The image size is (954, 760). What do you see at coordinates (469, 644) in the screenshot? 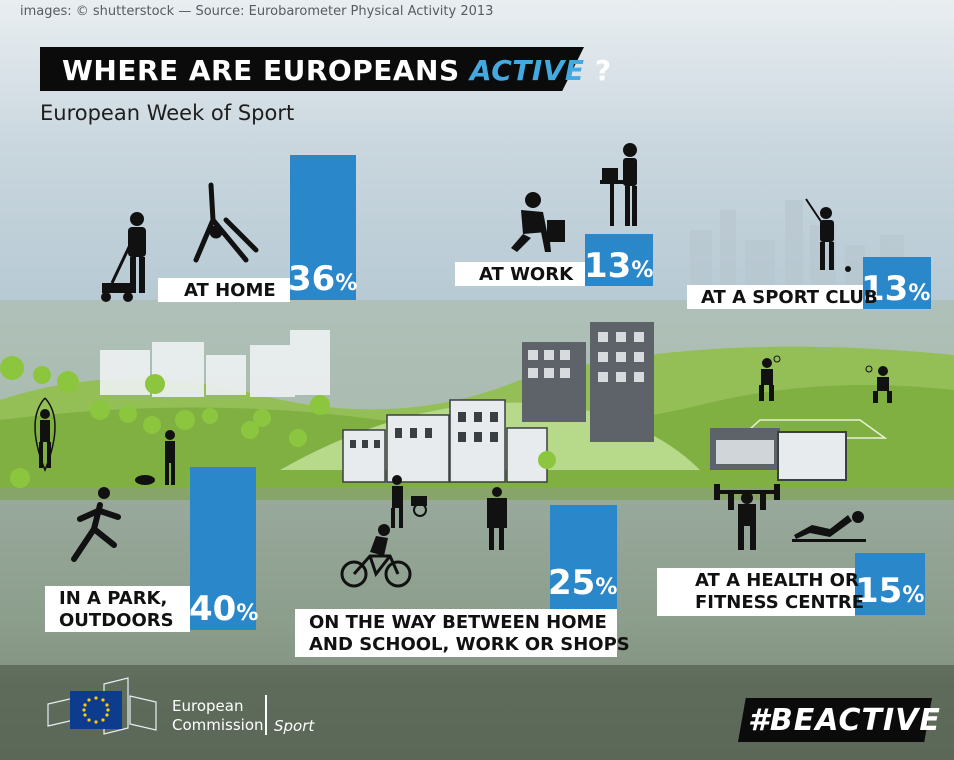
I see `stat-label-commute-line2: AND SCHOOL, WORK OR SHOPS` at bounding box center [469, 644].